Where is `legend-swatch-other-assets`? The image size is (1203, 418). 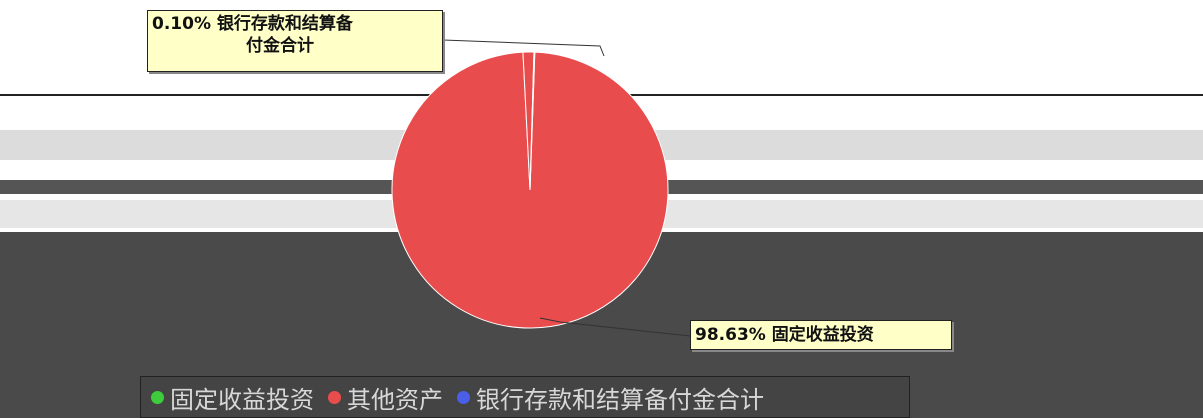
legend-swatch-other-assets is located at coordinates (334, 397).